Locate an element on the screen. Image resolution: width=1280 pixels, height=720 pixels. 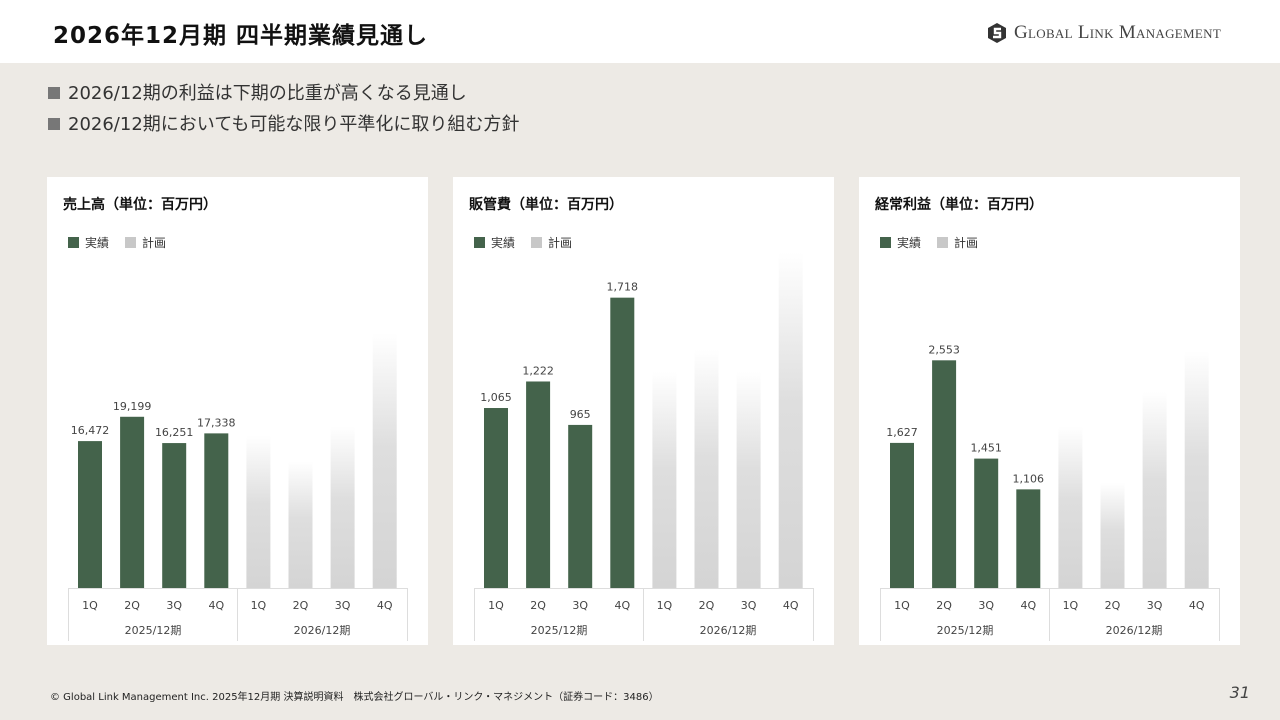
logo-icon is located at coordinates (997, 33).